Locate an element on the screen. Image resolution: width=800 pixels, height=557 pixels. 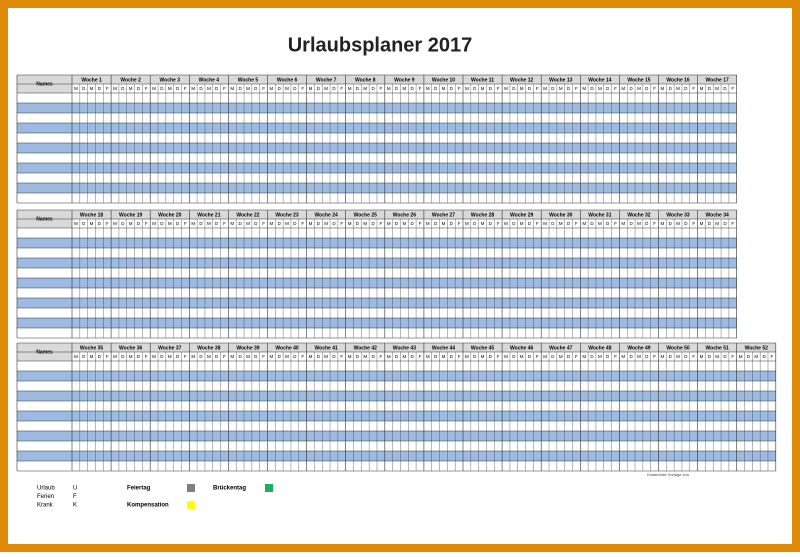
week-label: Woche 41 is located at coordinates (326, 348).